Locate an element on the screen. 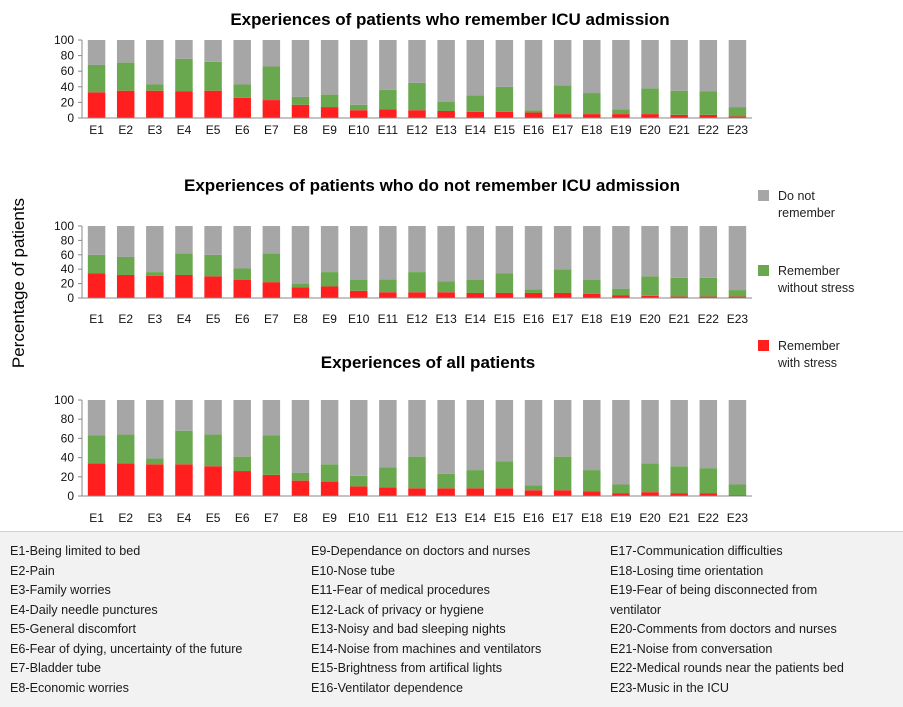  x-tick-label: E22 is located at coordinates (709, 319).